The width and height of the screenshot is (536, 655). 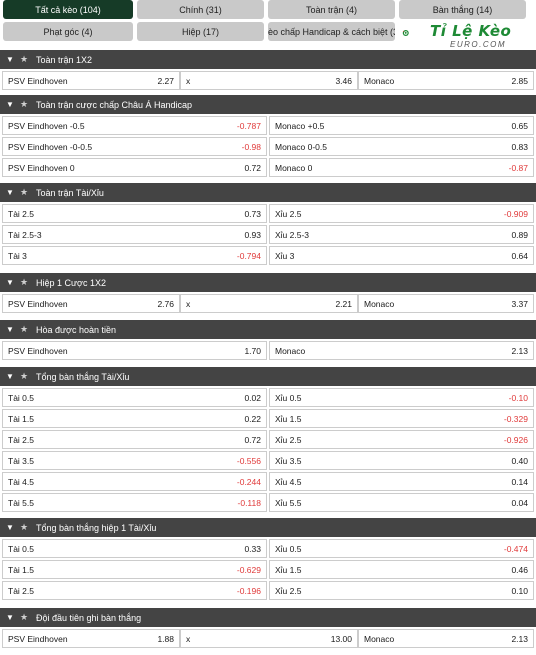 I want to click on section-header: ▼ ★ Tổng bàn thắng hiệp 1 Tài/Xỉu, so click(x=268, y=527).